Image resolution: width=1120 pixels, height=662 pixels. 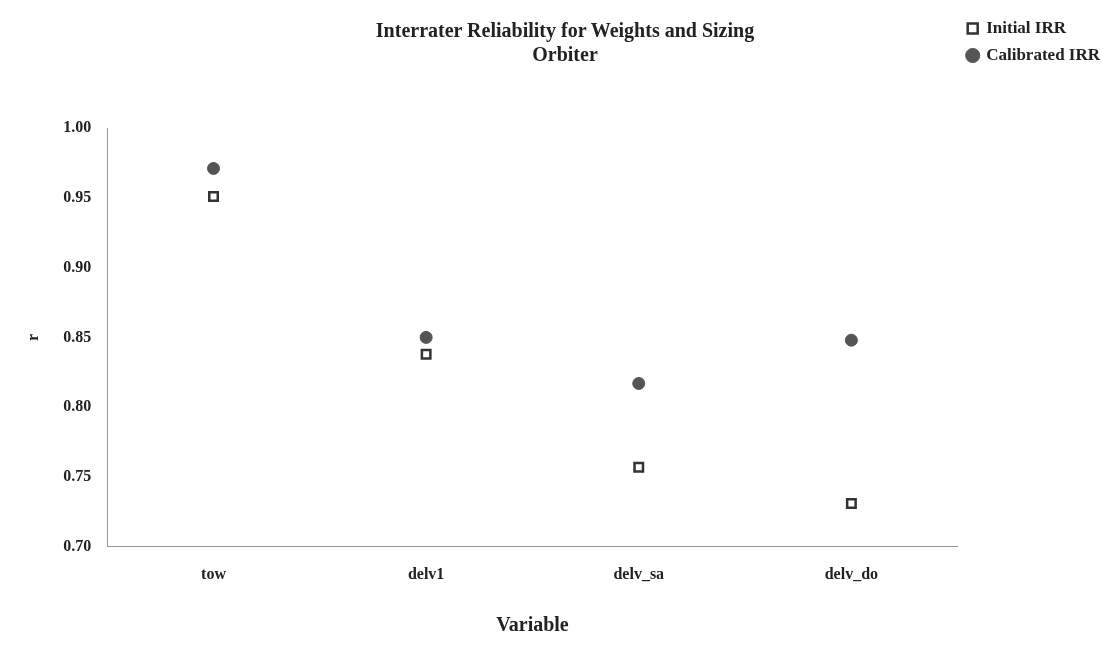 I want to click on x-tick-label: delv_sa, so click(x=639, y=573).